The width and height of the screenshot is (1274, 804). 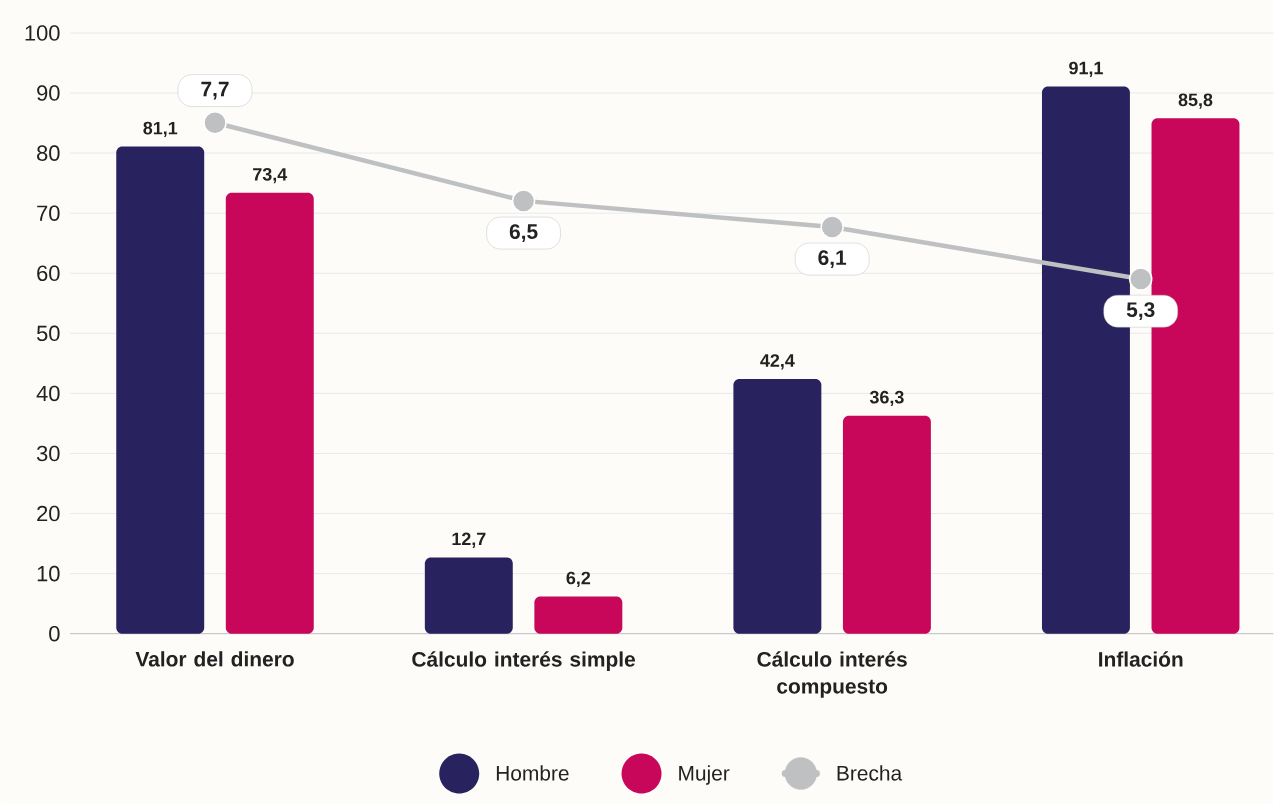 What do you see at coordinates (48, 153) in the screenshot?
I see `y-tick-label: 80` at bounding box center [48, 153].